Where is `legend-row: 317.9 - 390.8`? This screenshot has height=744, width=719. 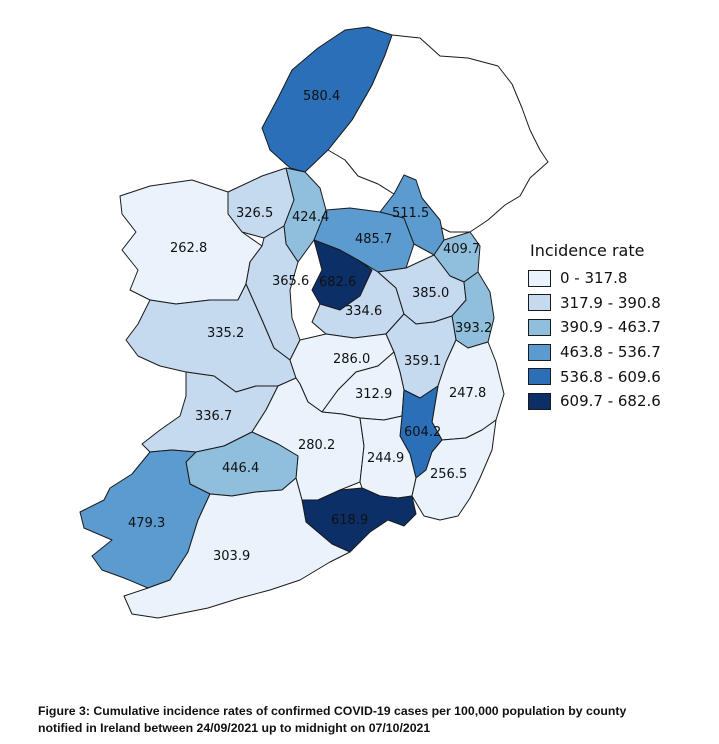 legend-row: 317.9 - 390.8 is located at coordinates (594, 303).